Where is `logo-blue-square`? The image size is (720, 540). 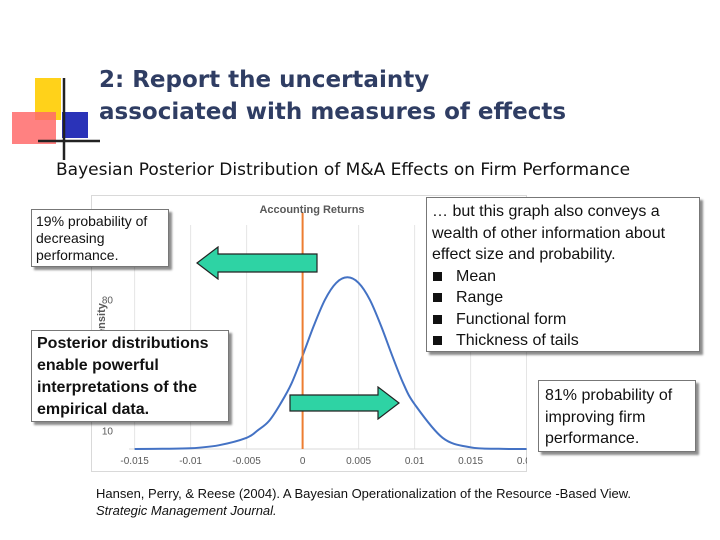 logo-blue-square is located at coordinates (75, 125).